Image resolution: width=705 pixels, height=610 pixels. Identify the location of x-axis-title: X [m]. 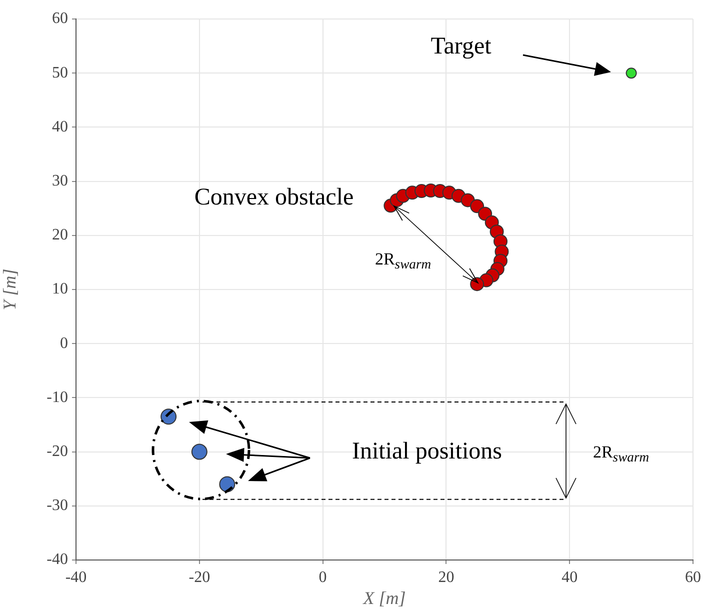
(384, 598).